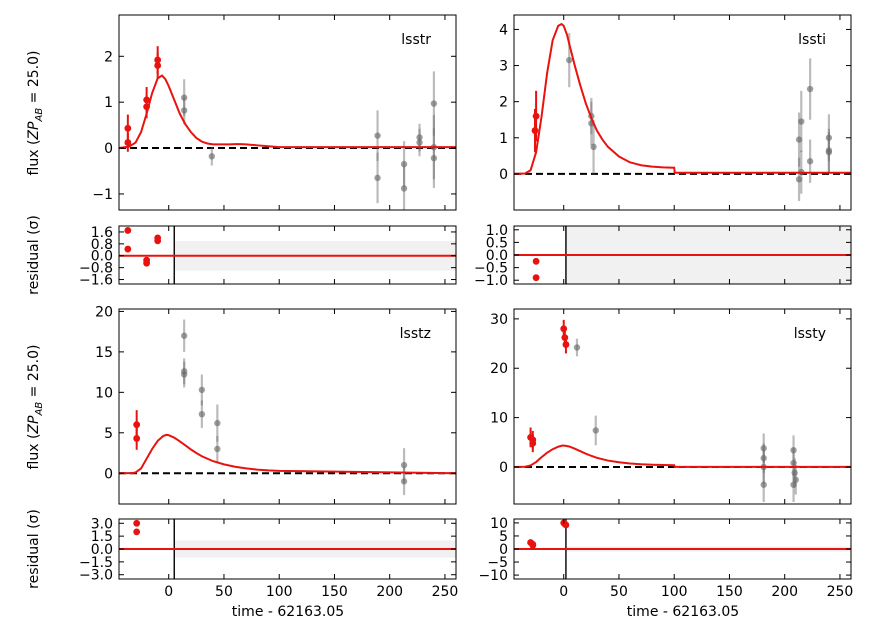  What do you see at coordinates (102, 537) in the screenshot?
I see `residual-ytick-label: 1.5` at bounding box center [102, 537].